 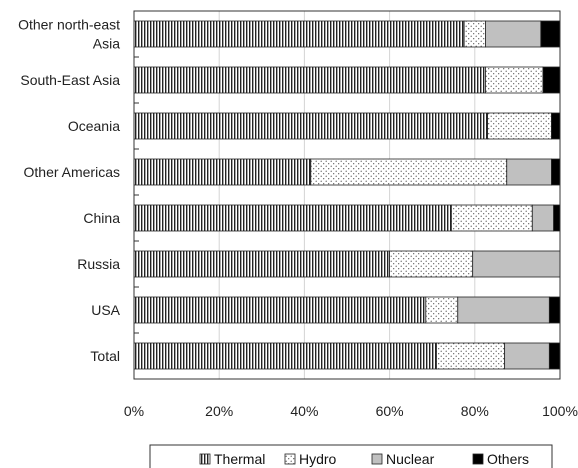 What do you see at coordinates (98, 264) in the screenshot?
I see `category-label: Russia` at bounding box center [98, 264].